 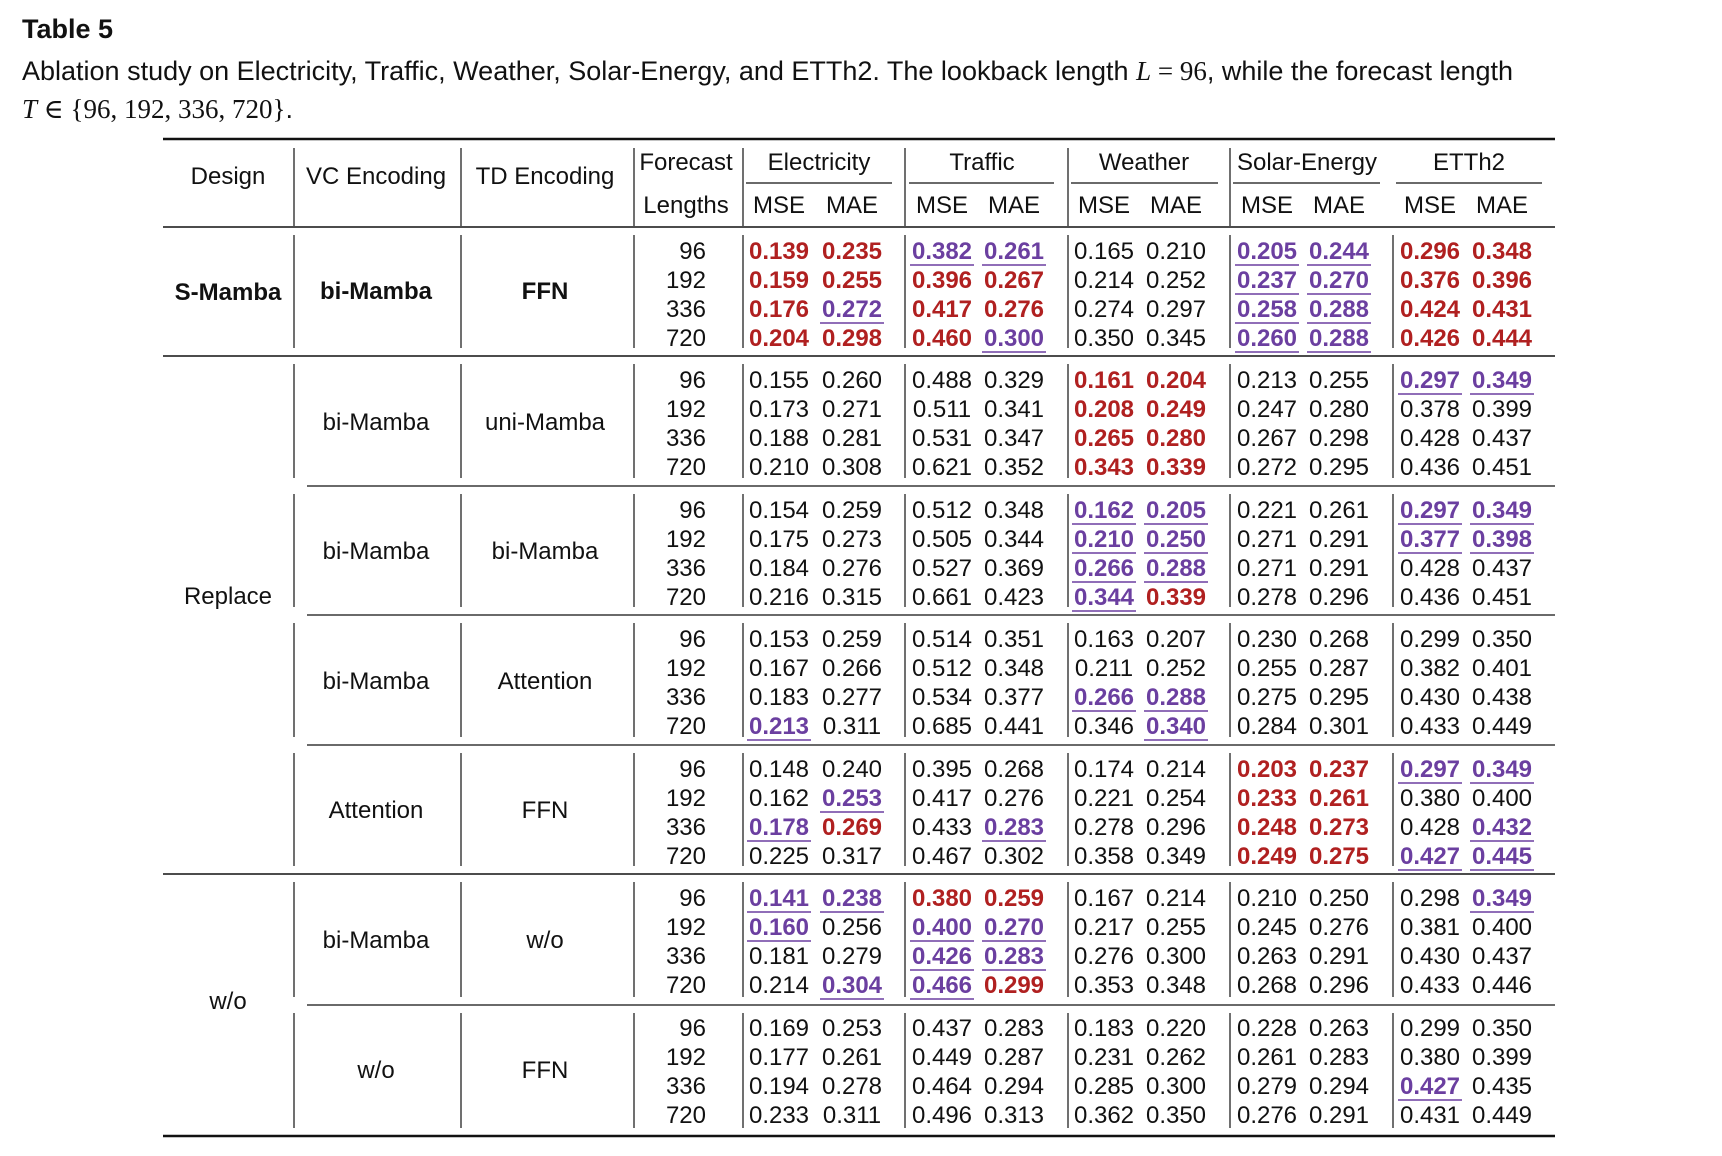 I want to click on metric-value: 0.184, so click(x=779, y=568).